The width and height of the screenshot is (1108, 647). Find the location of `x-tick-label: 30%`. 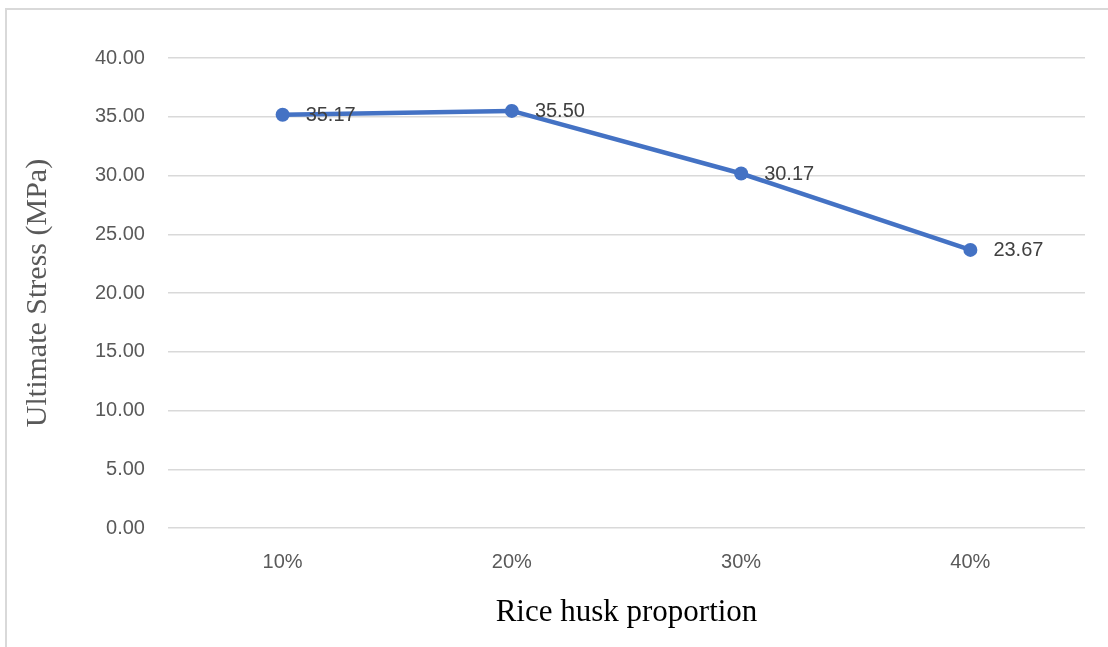

x-tick-label: 30% is located at coordinates (741, 560).